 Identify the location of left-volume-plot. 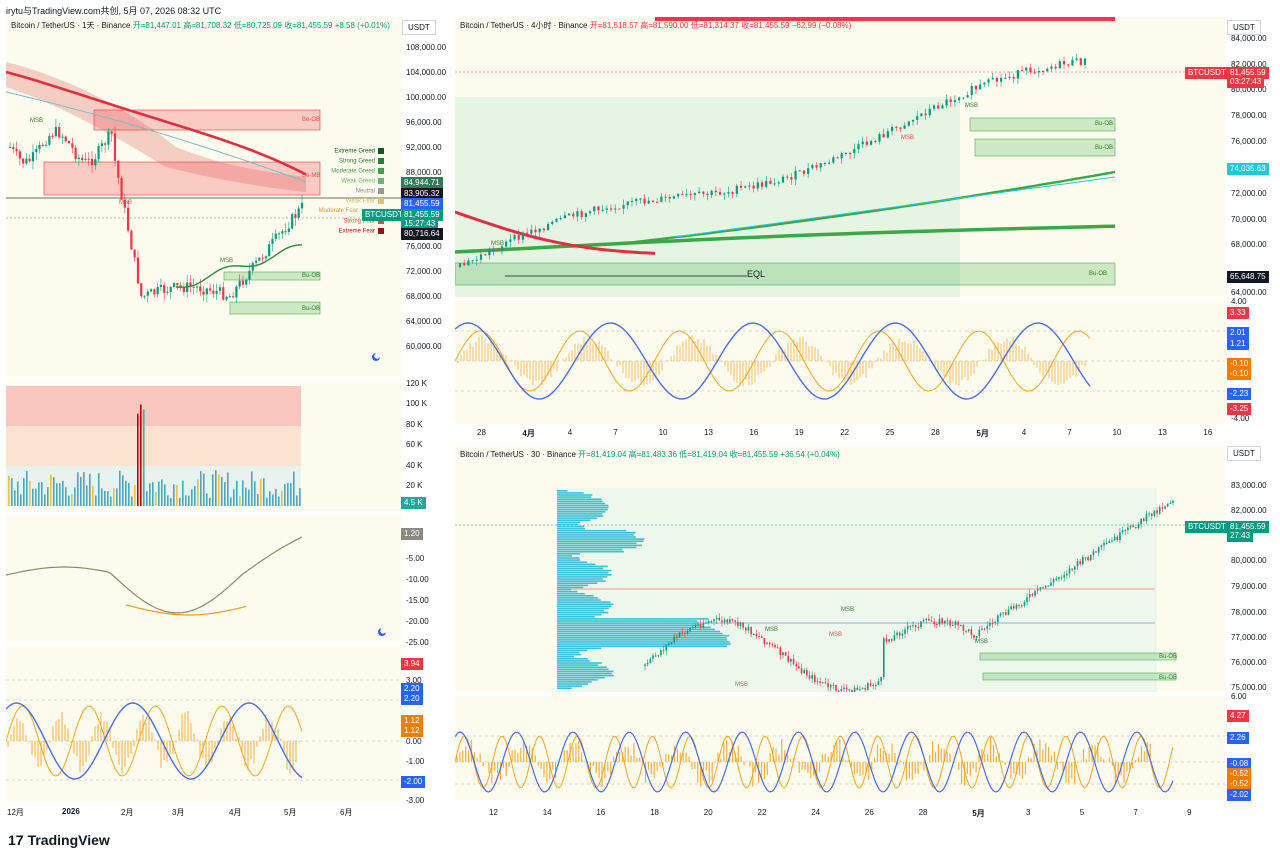
(204, 446).